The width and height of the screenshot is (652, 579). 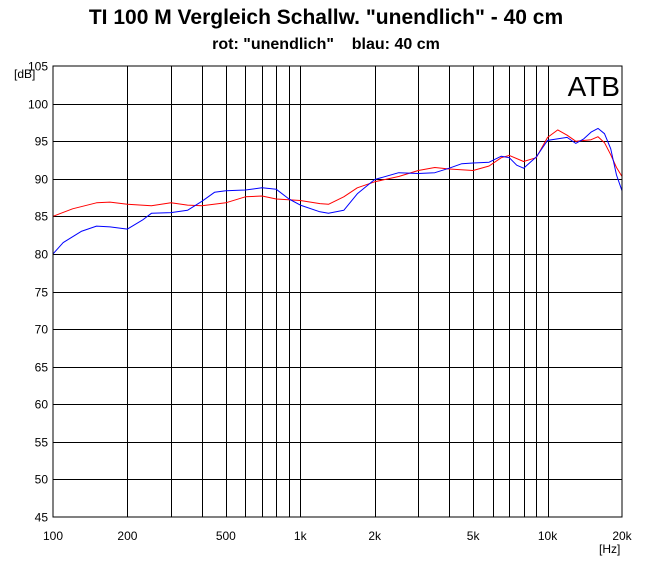 I want to click on y-tick-label: 90, so click(x=42, y=180).